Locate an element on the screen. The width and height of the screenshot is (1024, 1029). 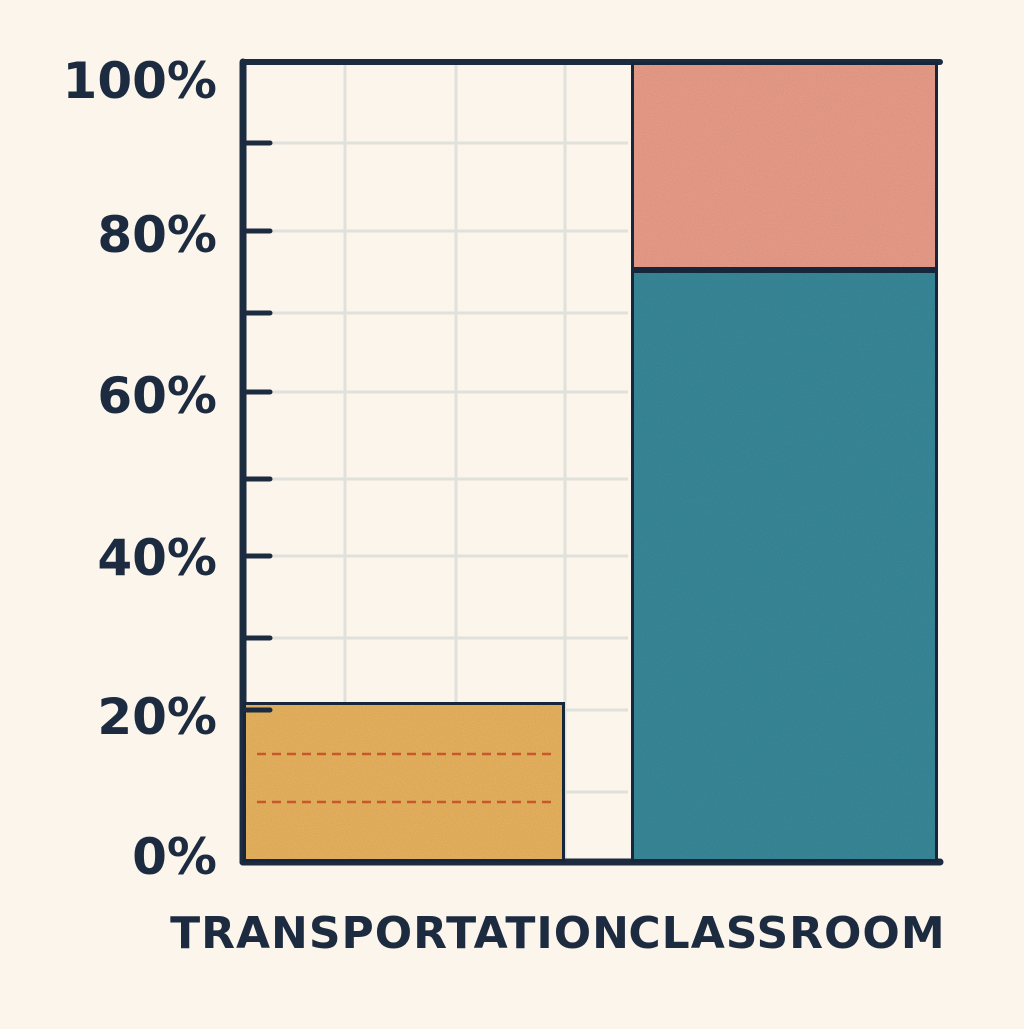
y-tick-label: 20% is located at coordinates (157, 717).